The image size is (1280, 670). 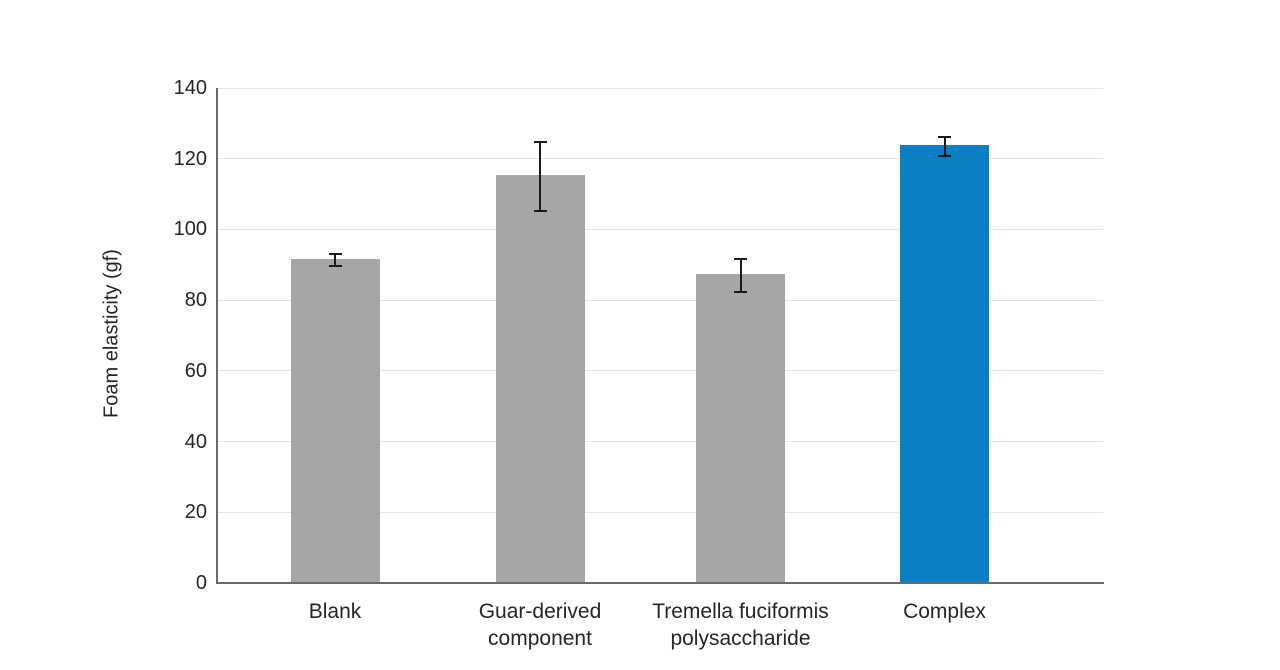 What do you see at coordinates (190, 158) in the screenshot?
I see `y-tick-label-120: 120` at bounding box center [190, 158].